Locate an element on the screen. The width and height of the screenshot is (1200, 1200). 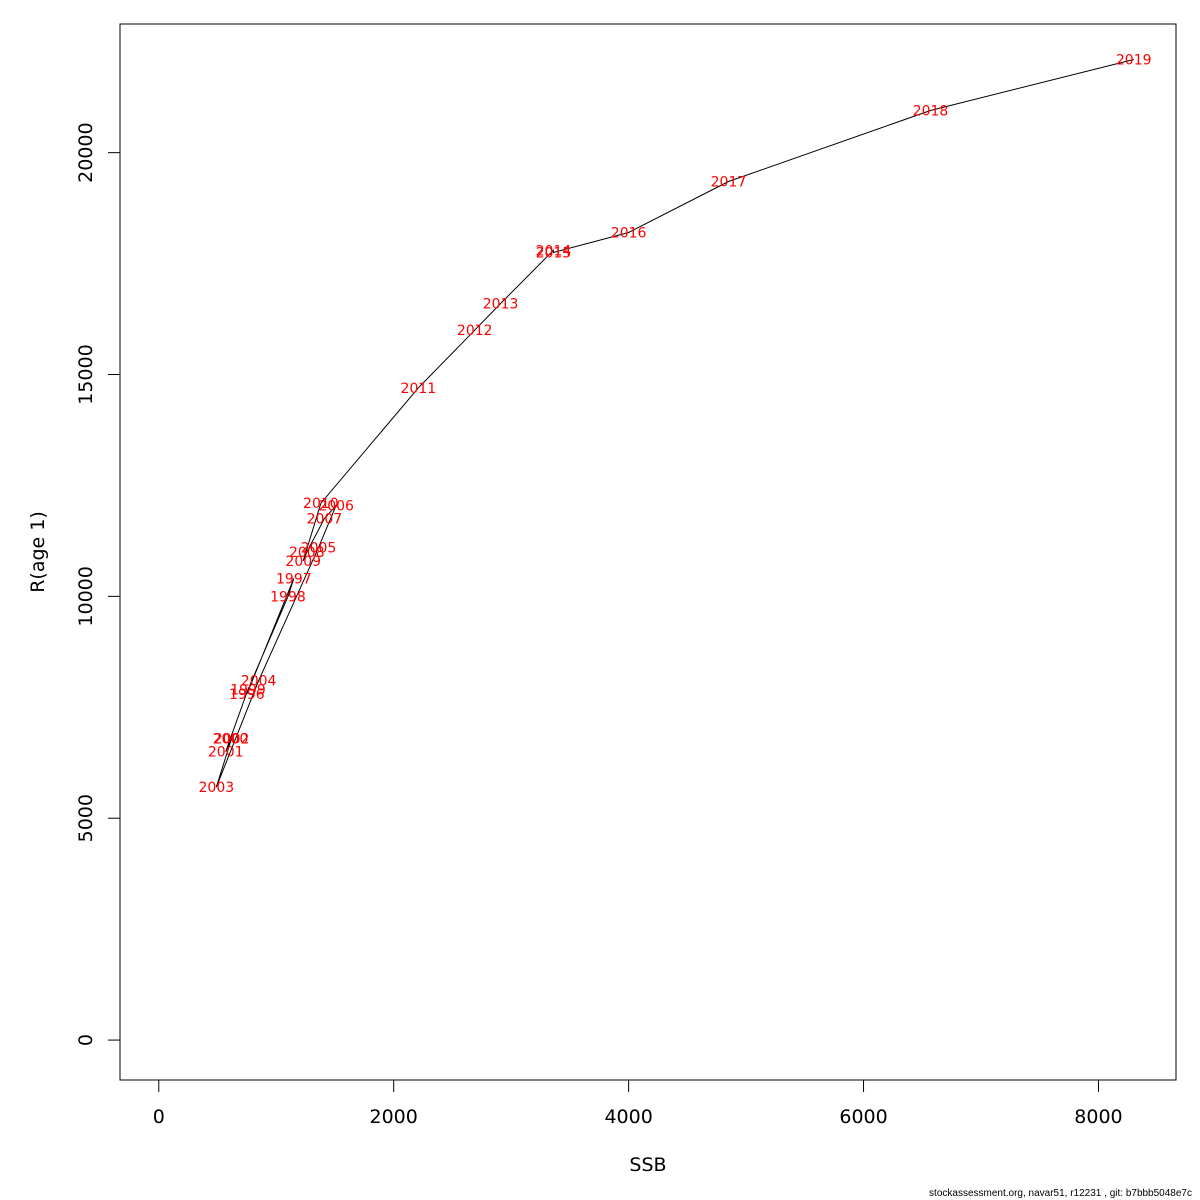
year-label-2019: 2019 is located at coordinates (1134, 60).